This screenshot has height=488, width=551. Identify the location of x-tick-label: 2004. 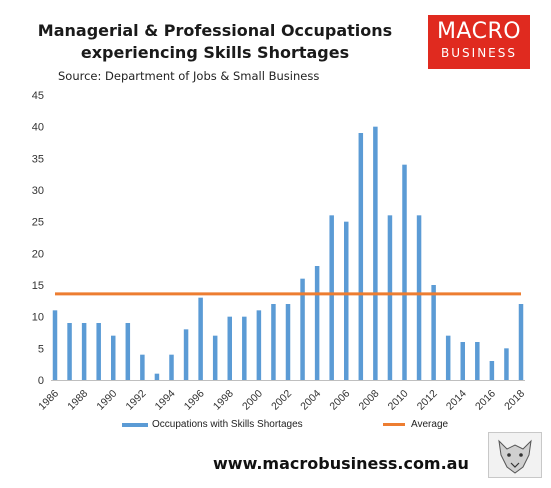
(310, 400).